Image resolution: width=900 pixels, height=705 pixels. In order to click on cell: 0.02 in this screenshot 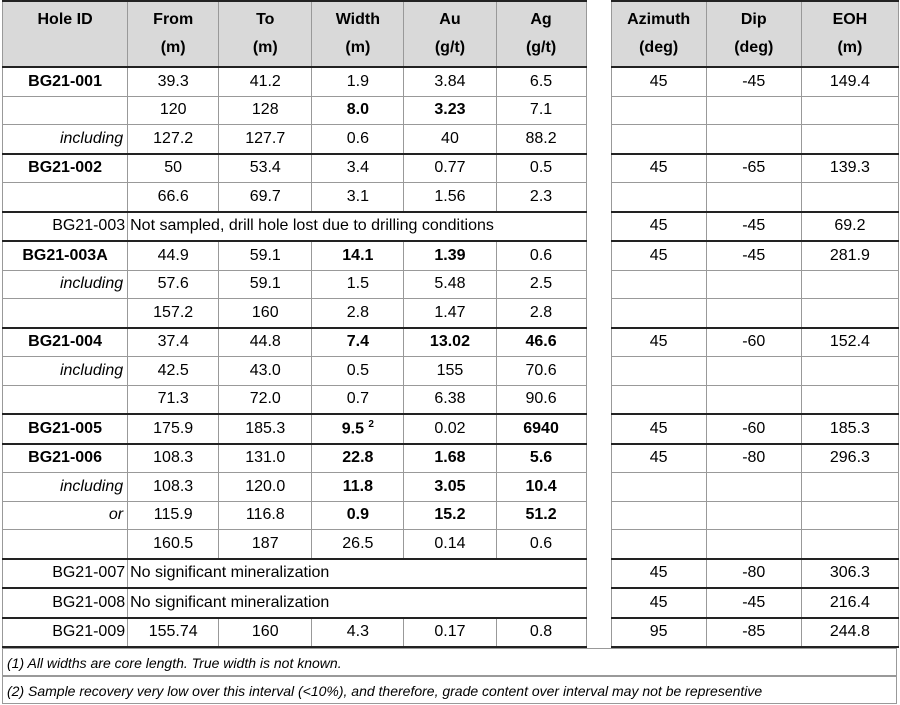, I will do `click(450, 428)`.